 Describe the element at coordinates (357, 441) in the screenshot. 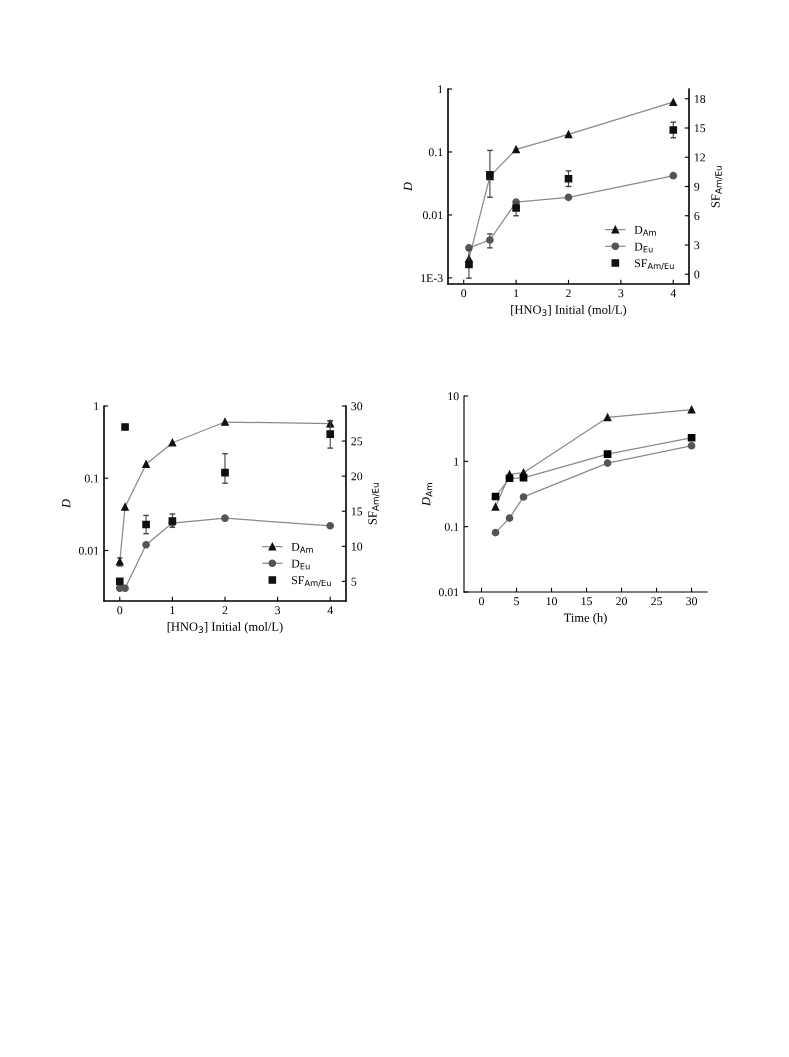

I see `y2-tick-label: 25` at that location.